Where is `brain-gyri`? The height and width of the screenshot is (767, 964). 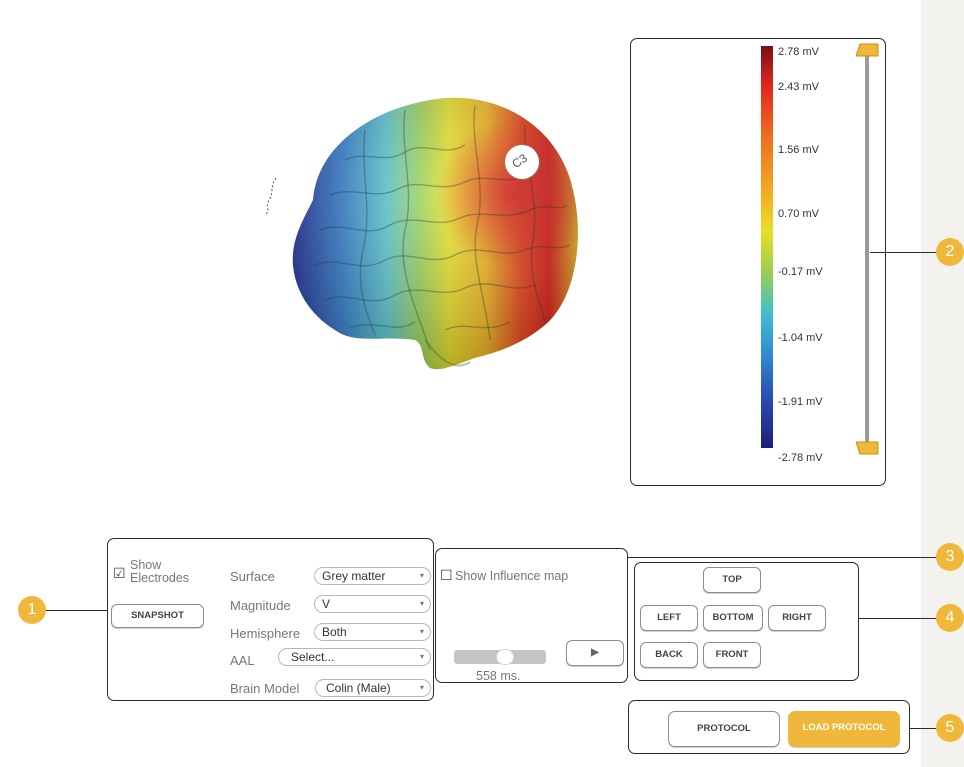
brain-gyri is located at coordinates (442, 227).